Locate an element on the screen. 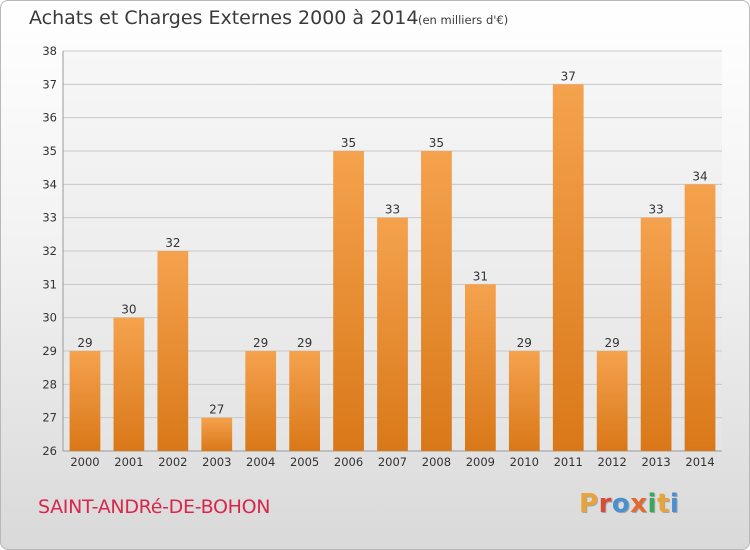  y-tick-label: 38 is located at coordinates (49, 51).